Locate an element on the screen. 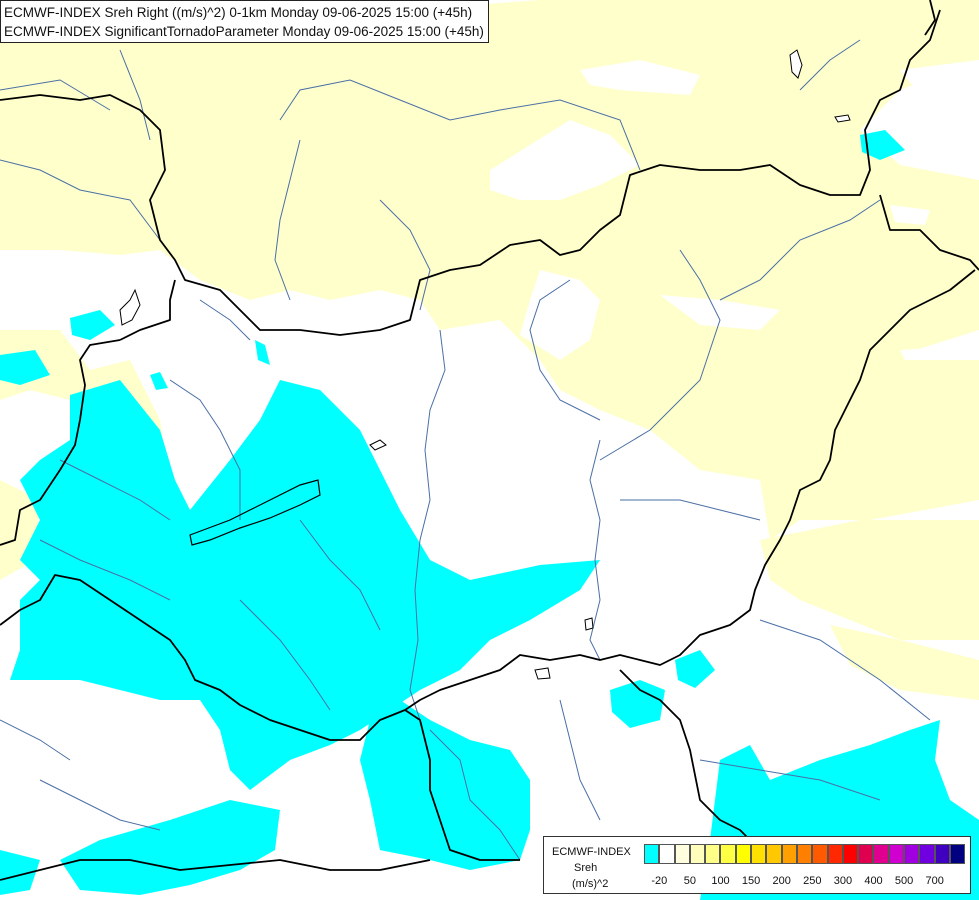 Image resolution: width=979 pixels, height=900 pixels. cyan-area-southwest is located at coordinates (170, 847).